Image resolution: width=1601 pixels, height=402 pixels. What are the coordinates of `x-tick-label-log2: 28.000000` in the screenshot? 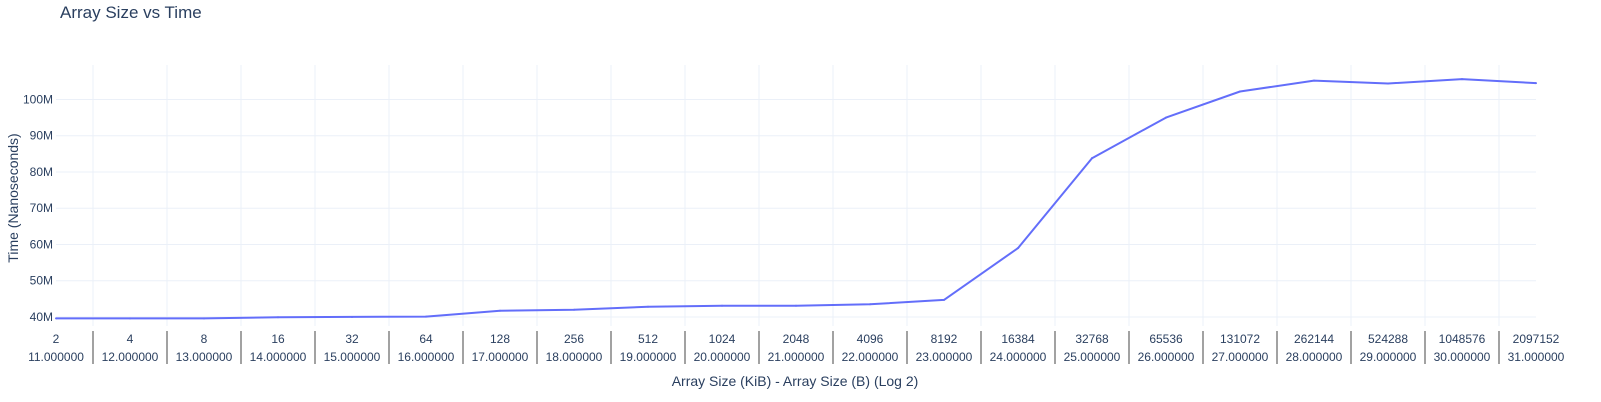 It's located at (1314, 357).